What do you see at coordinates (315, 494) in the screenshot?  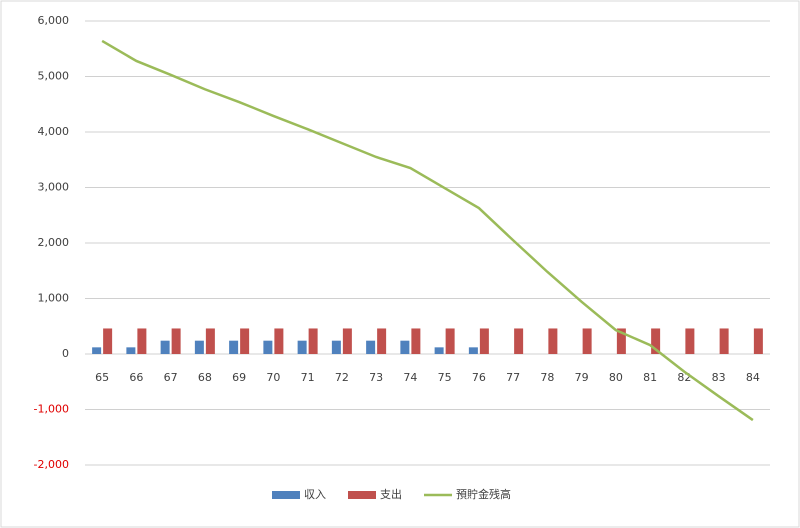 I see `legend-label: 収入` at bounding box center [315, 494].